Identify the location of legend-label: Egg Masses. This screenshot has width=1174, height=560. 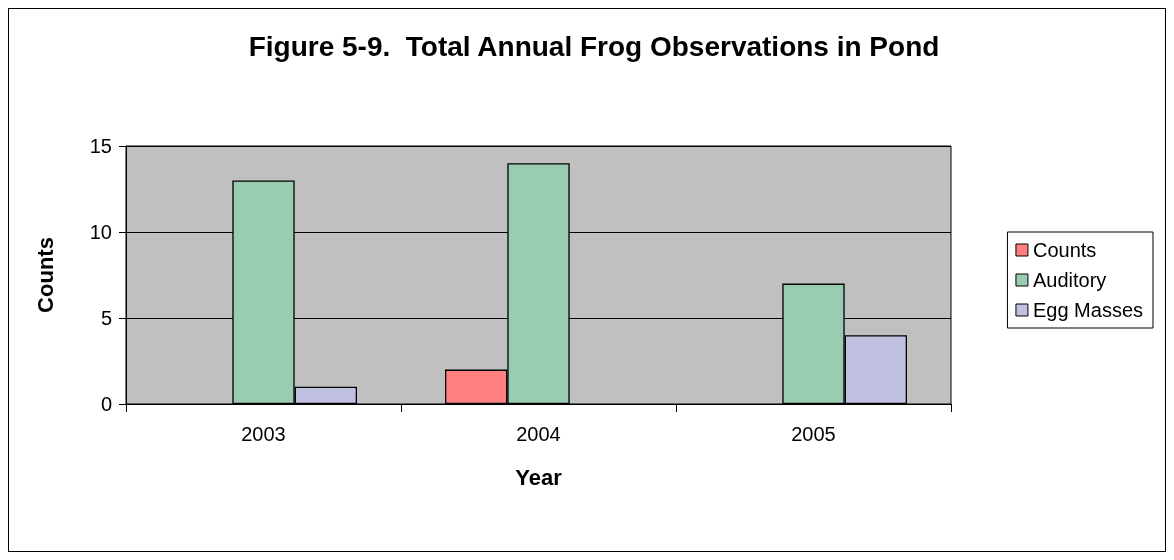
(1088, 310).